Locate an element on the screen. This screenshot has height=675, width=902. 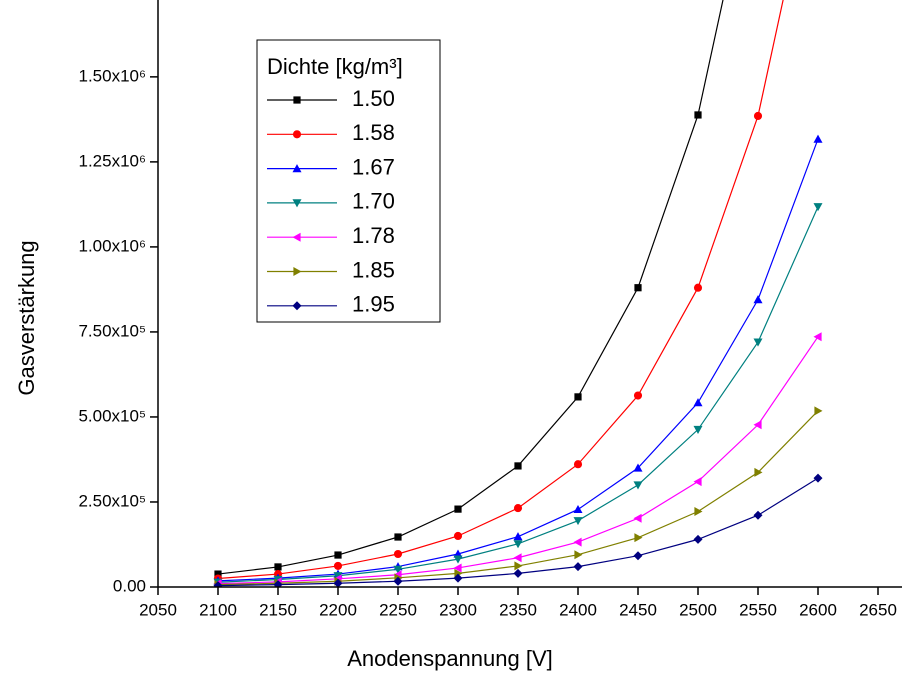
x-tick-label: 2650 is located at coordinates (878, 609).